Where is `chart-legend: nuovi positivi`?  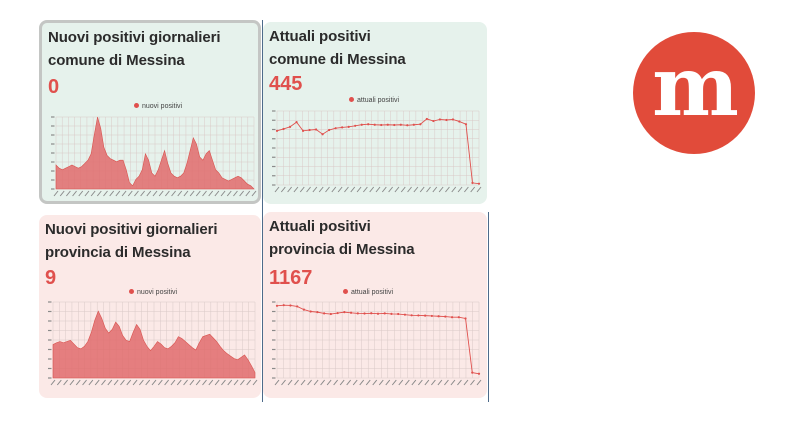
chart-legend: nuovi positivi is located at coordinates (153, 292).